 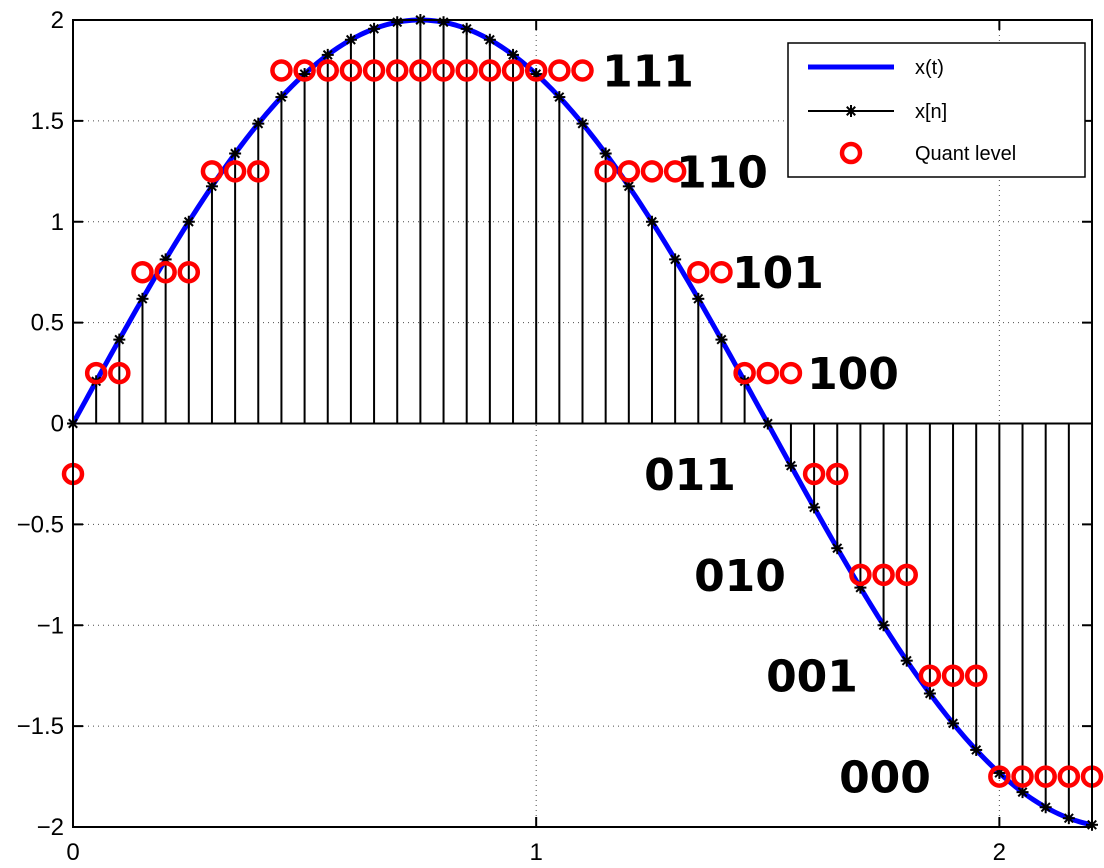 I want to click on code-label-001: 001, so click(x=812, y=677).